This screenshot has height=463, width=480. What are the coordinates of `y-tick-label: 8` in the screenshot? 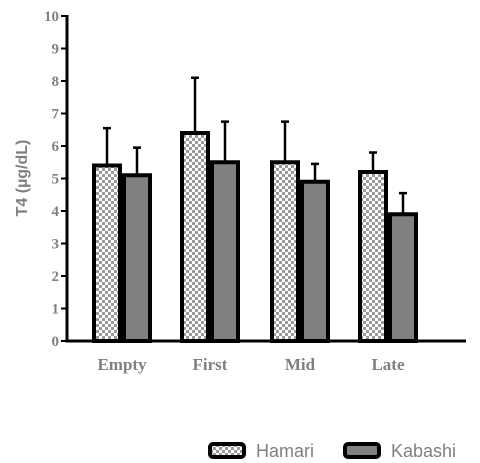 It's located at (56, 82).